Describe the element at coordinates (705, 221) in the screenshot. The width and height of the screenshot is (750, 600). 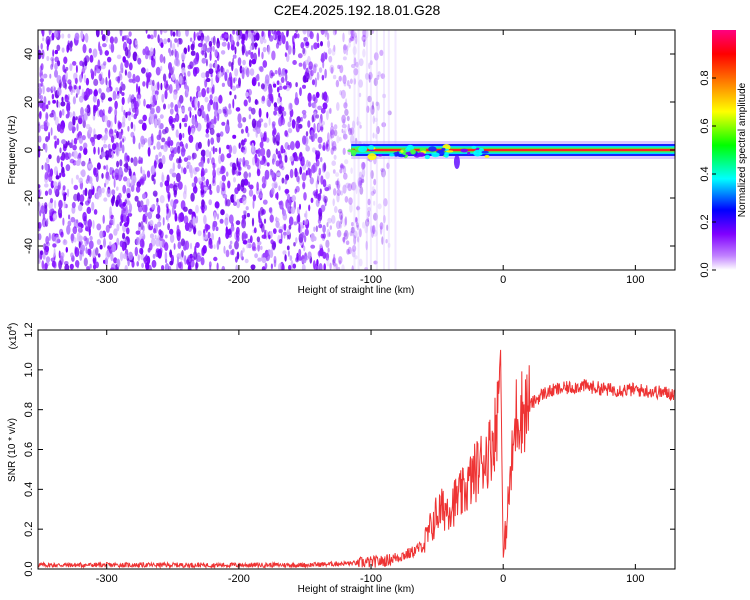
I see `colorbar-tick-label: 0.2` at that location.